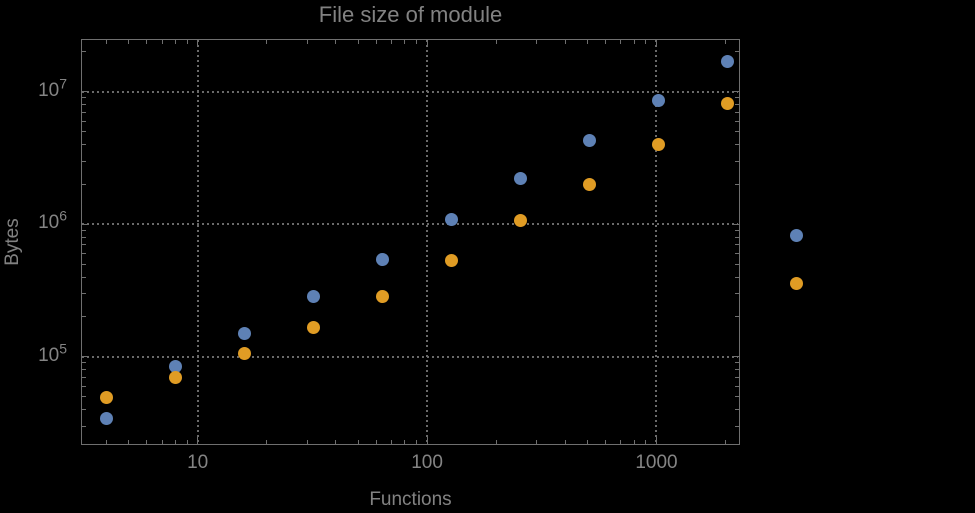 The width and height of the screenshot is (975, 513). I want to click on x-tick-label: 10, so click(198, 462).